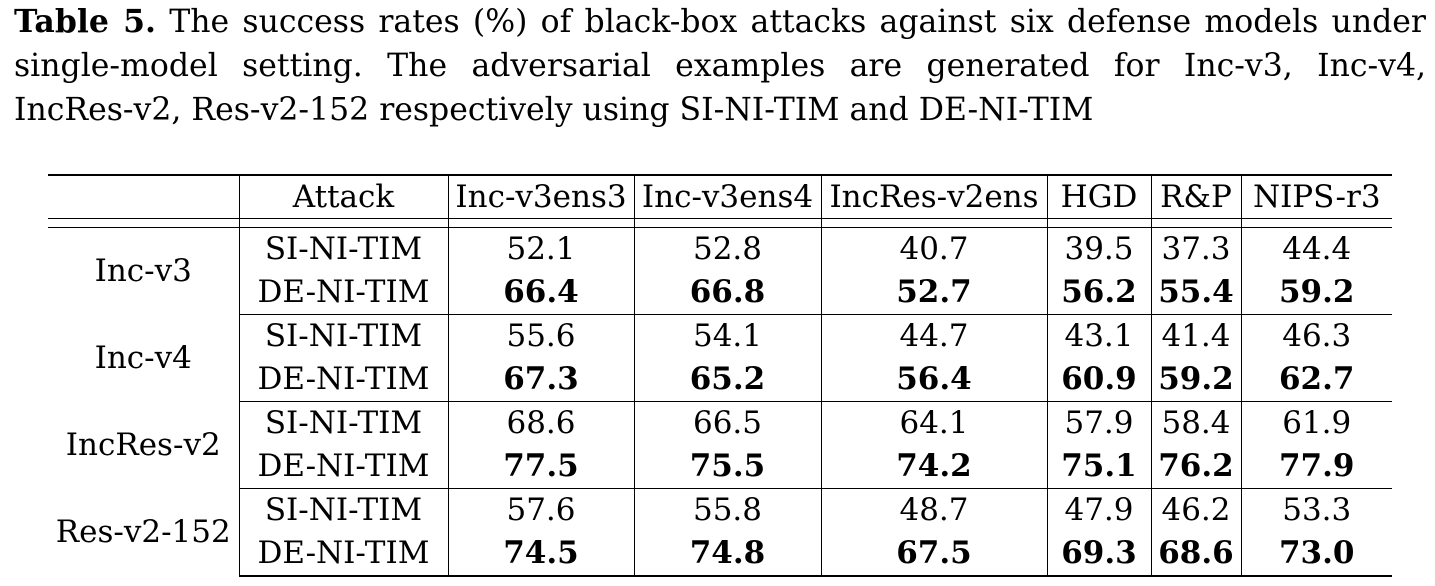 The width and height of the screenshot is (1435, 586). I want to click on header-model, so click(143, 196).